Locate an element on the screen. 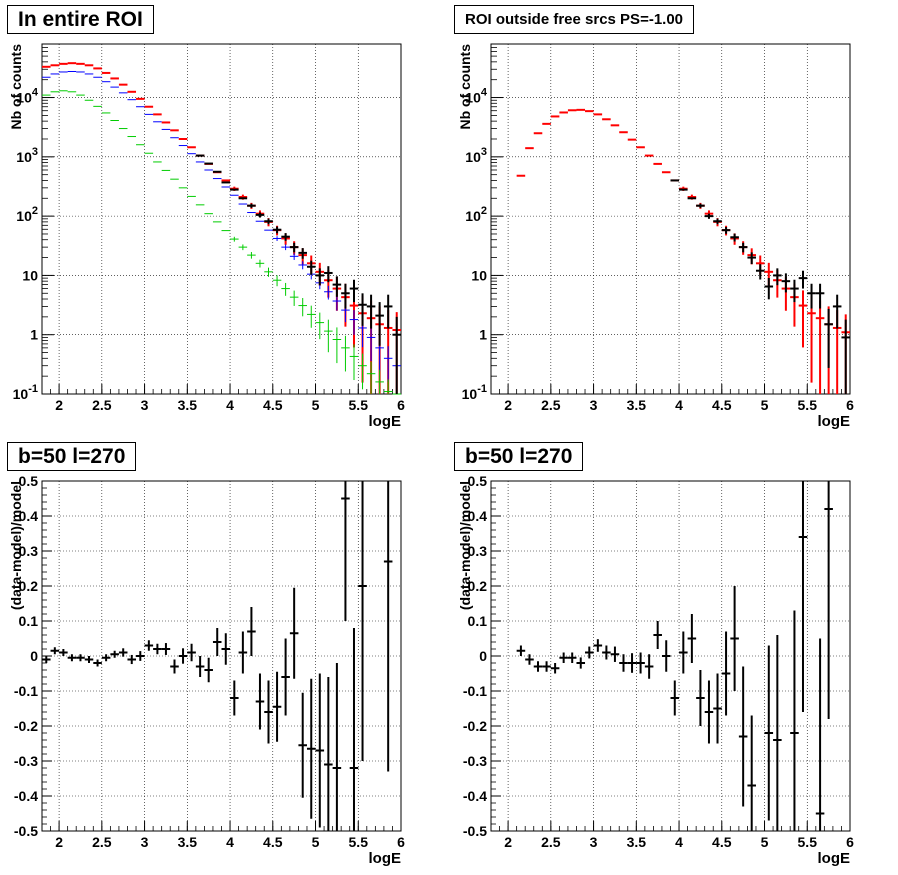 Image resolution: width=898 pixels, height=875 pixels. series-model-green is located at coordinates (221, 242).